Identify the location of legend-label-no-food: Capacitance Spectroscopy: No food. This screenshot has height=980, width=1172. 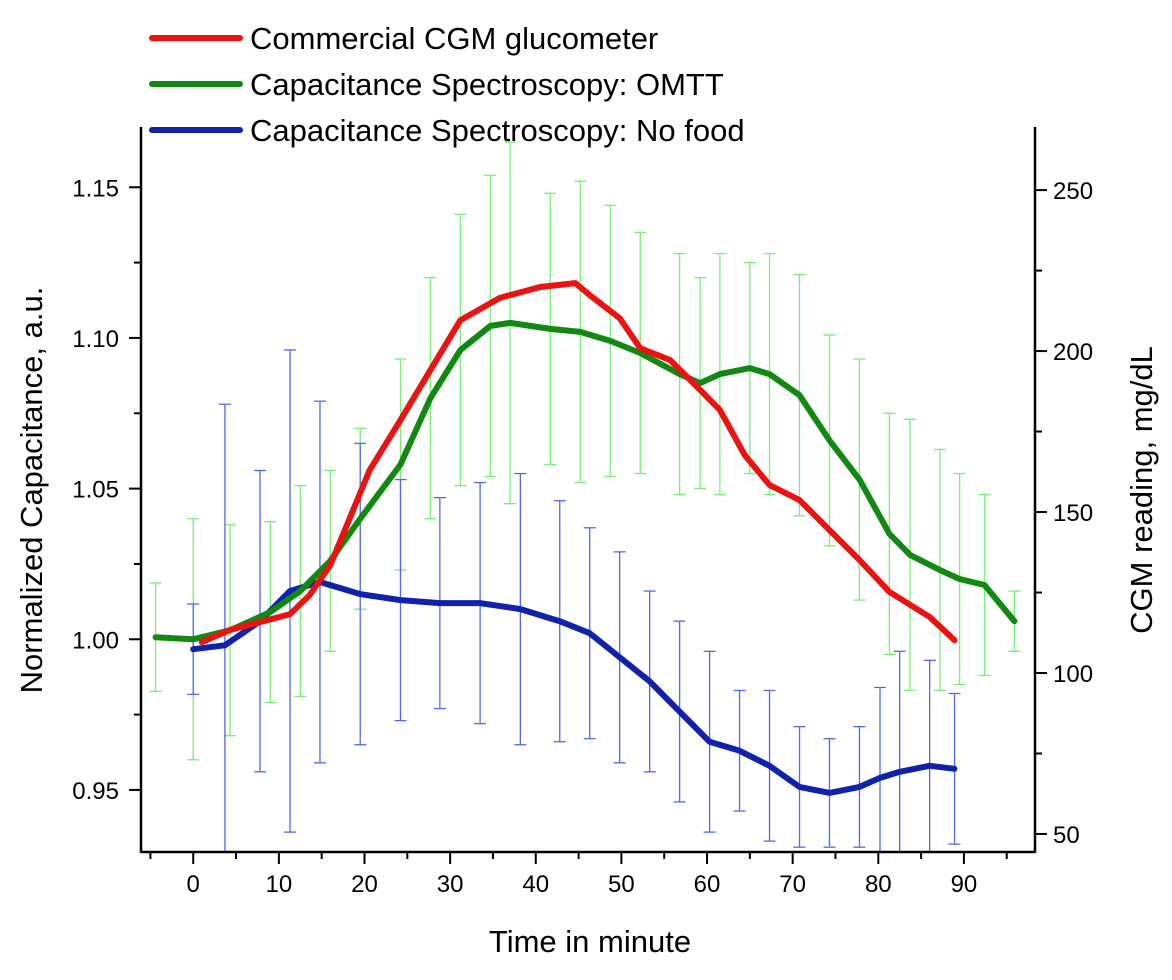
(497, 130).